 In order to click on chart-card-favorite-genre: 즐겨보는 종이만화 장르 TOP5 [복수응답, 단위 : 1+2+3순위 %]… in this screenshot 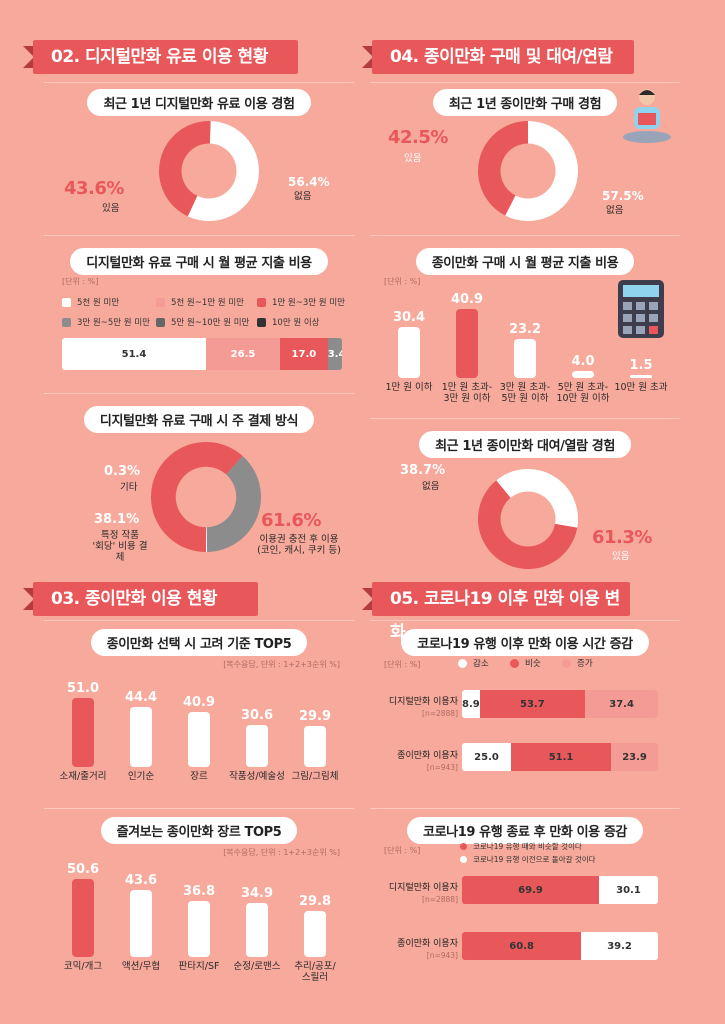, I will do `click(199, 905)`.